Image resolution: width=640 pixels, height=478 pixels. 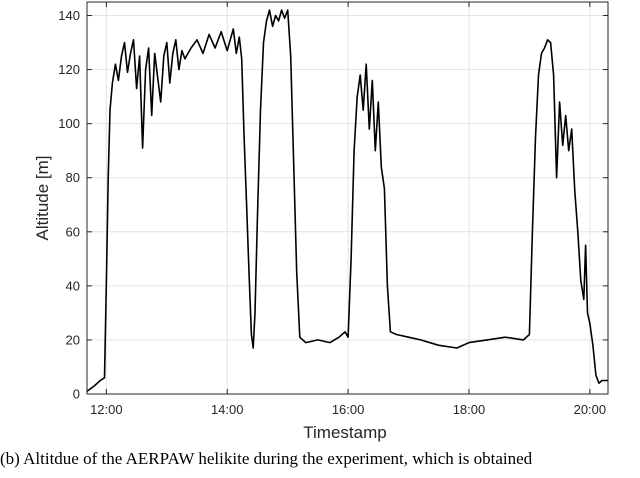 I want to click on y-tick-label: 100, so click(x=69, y=123).